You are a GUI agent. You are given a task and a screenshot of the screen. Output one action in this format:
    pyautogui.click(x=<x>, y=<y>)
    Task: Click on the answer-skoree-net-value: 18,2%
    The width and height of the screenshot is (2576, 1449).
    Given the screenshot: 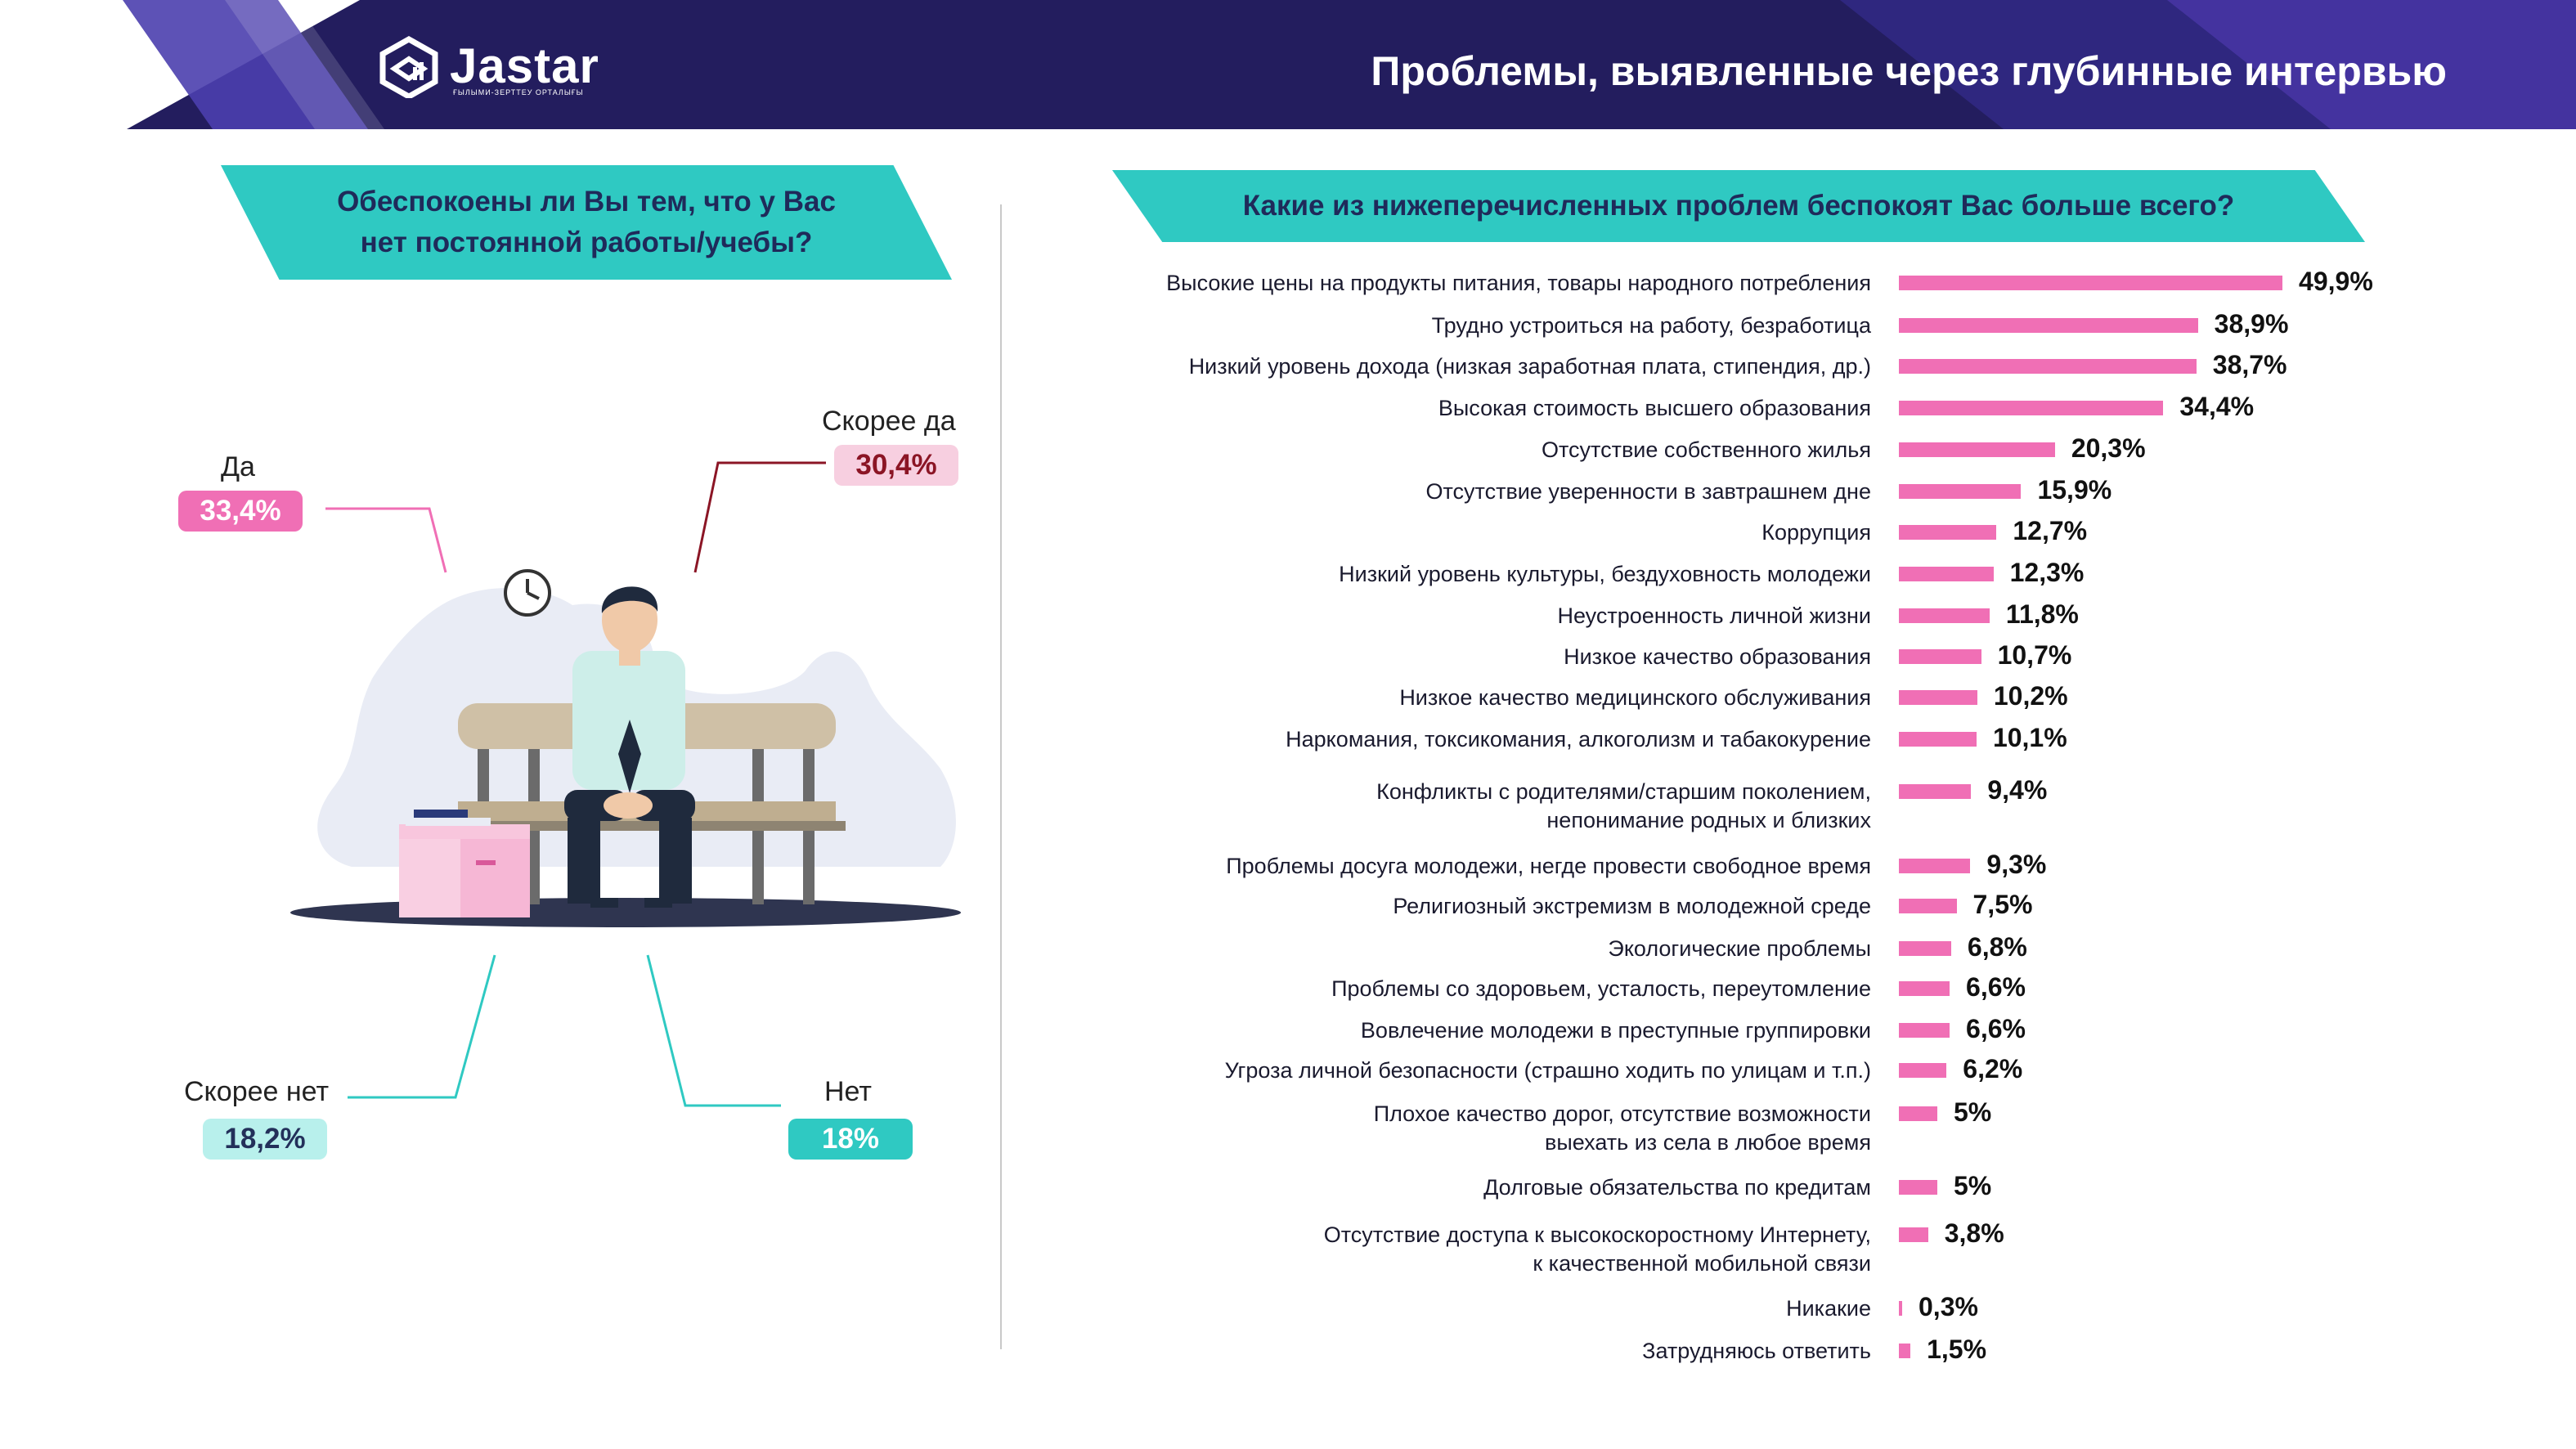 What is the action you would take?
    pyautogui.click(x=265, y=1139)
    